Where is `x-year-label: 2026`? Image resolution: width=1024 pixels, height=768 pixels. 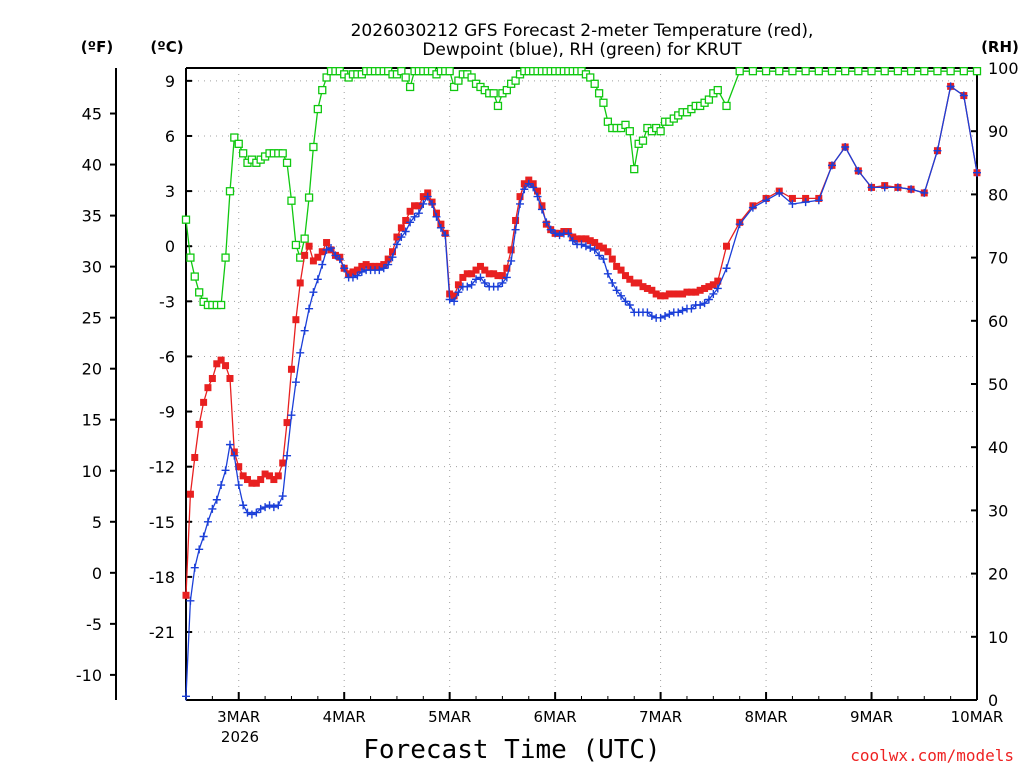
x-year-label: 2026 is located at coordinates (240, 737).